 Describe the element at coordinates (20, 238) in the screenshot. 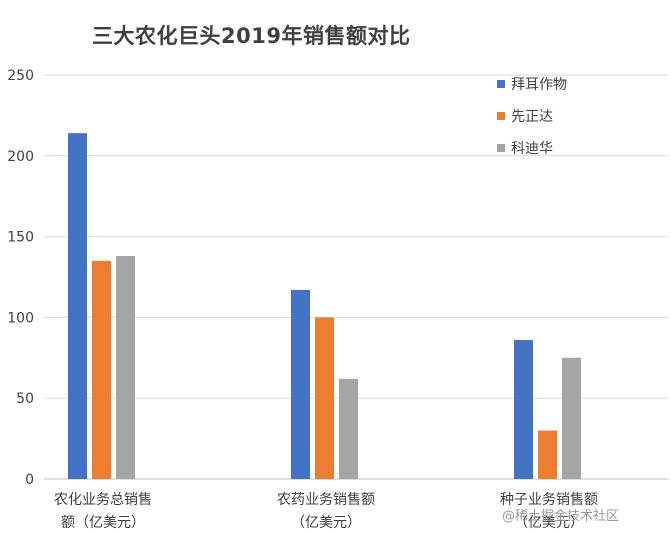

I see `y-tick-label: 150` at that location.